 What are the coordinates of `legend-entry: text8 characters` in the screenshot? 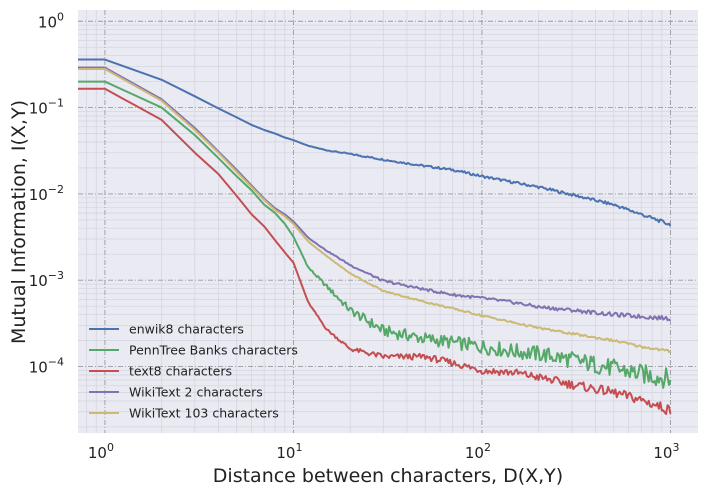 It's located at (180, 371).